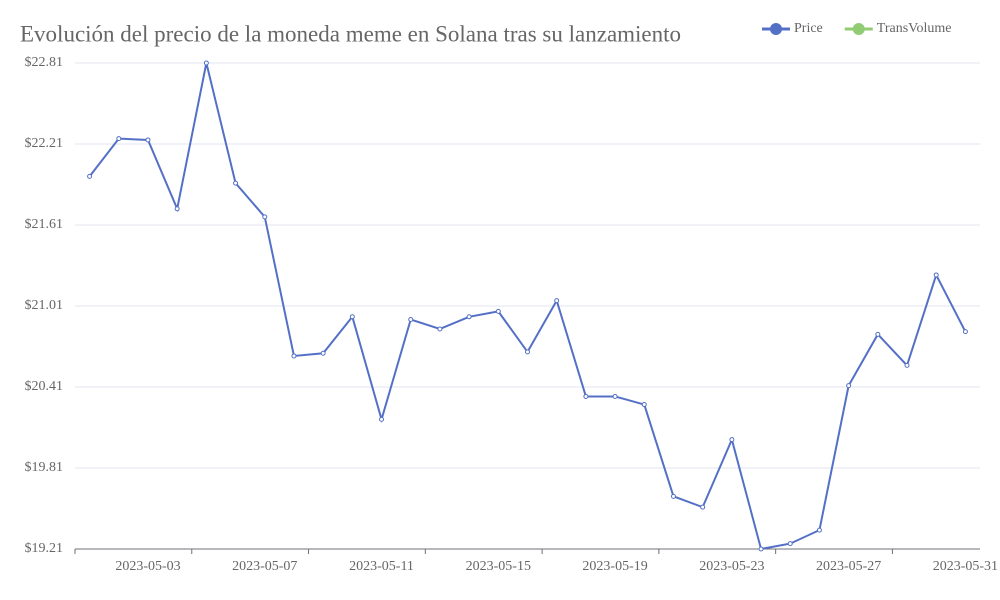 The width and height of the screenshot is (1000, 600). What do you see at coordinates (44, 386) in the screenshot?
I see `y-tick-label: $20.41` at bounding box center [44, 386].